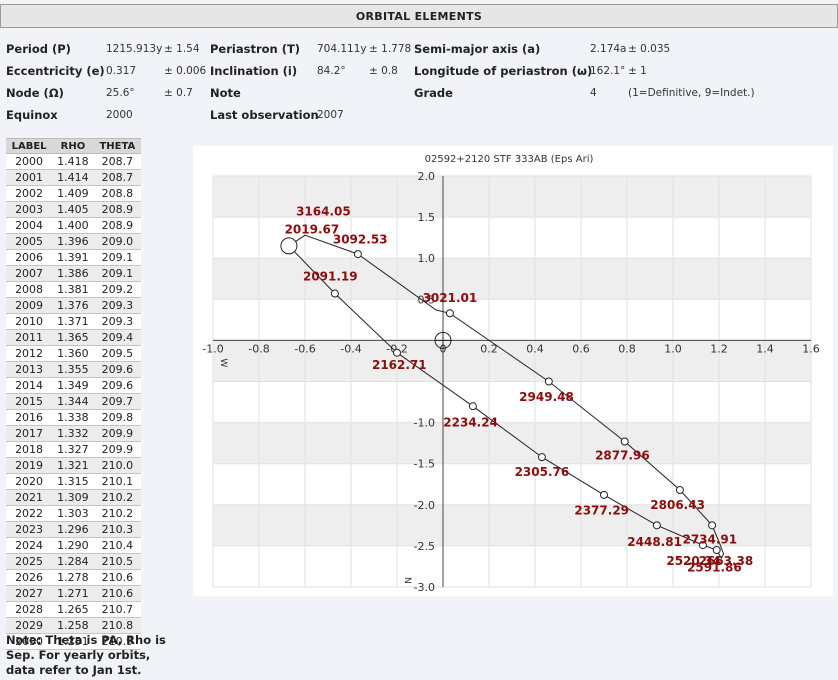  I want to click on y-tick-label: -3.0, so click(424, 587).